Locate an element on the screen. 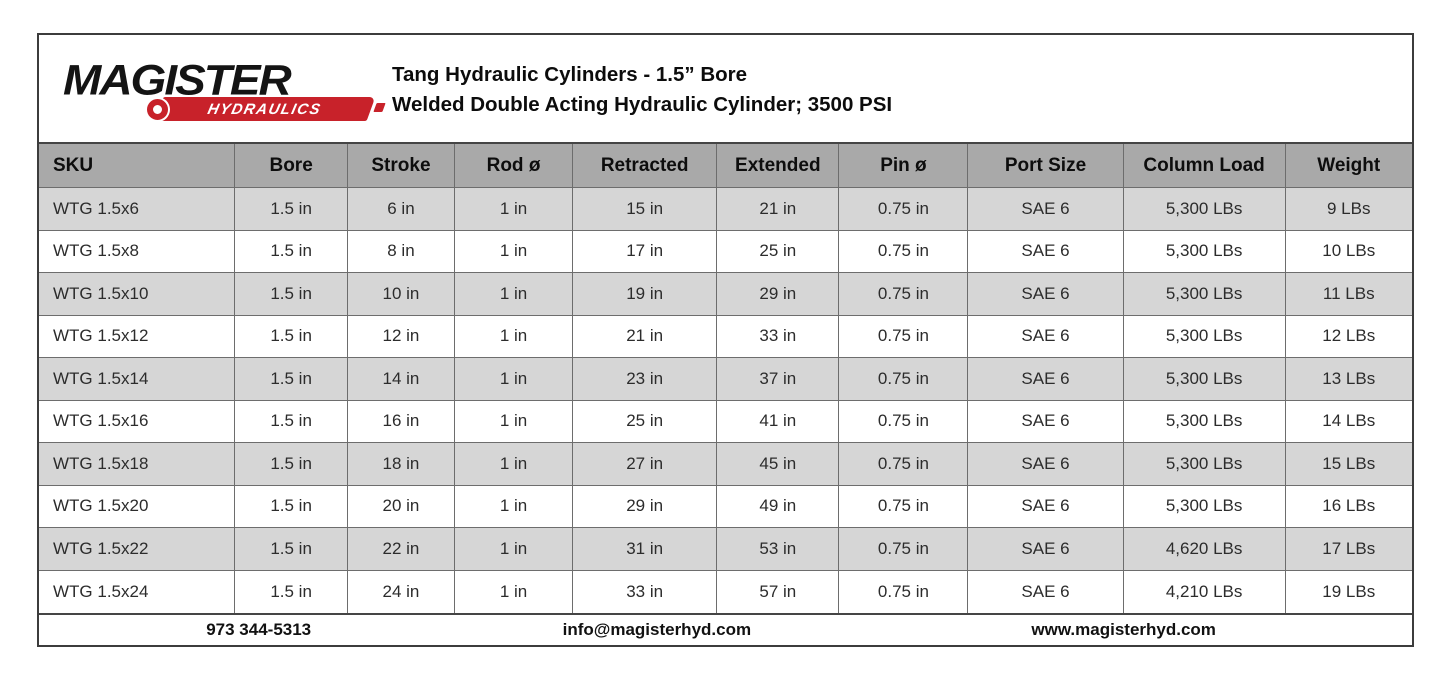 This screenshot has width=1449, height=680. table-cell: 20 in is located at coordinates (401, 506).